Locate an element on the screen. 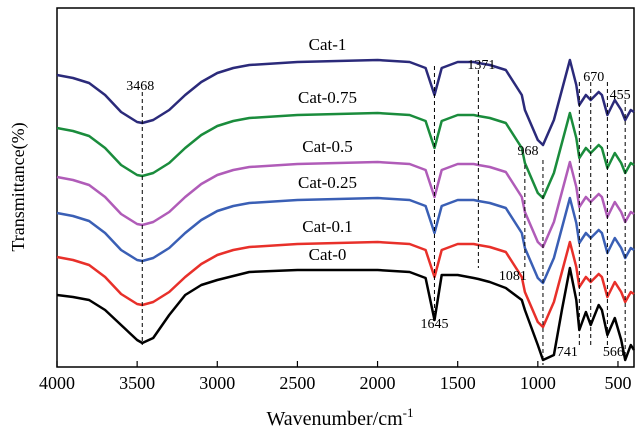 This screenshot has width=636, height=436. x-tick-label: 3500 is located at coordinates (137, 383).